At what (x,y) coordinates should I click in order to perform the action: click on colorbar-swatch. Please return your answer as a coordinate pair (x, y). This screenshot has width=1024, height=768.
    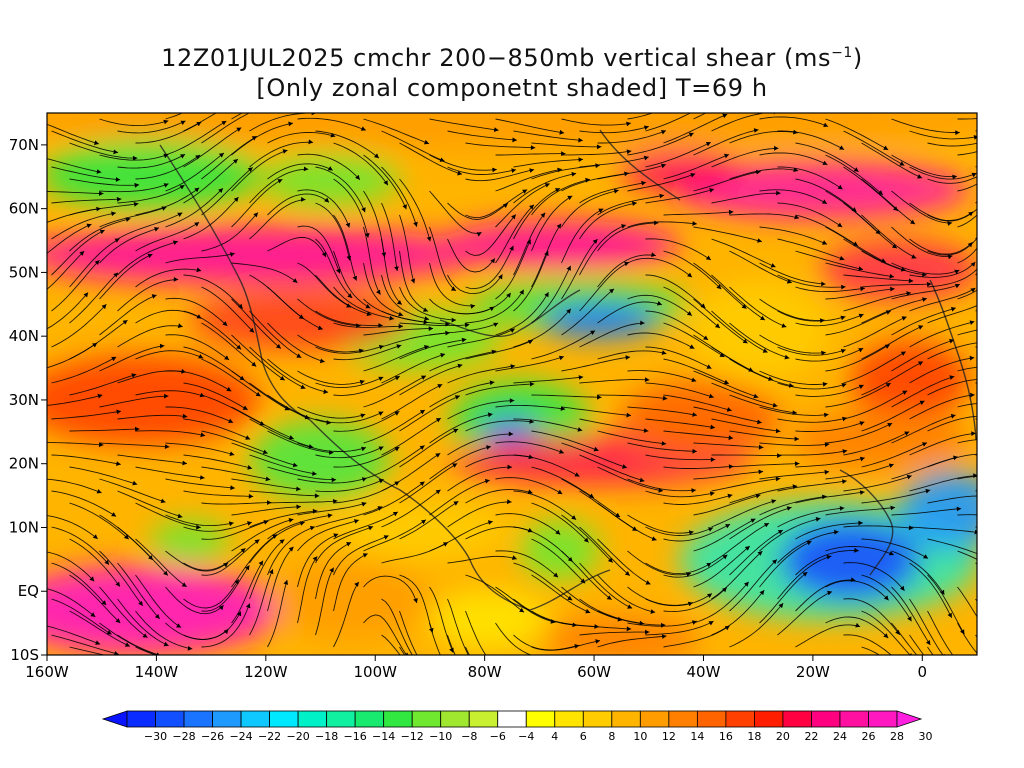
    Looking at the image, I should click on (654, 719).